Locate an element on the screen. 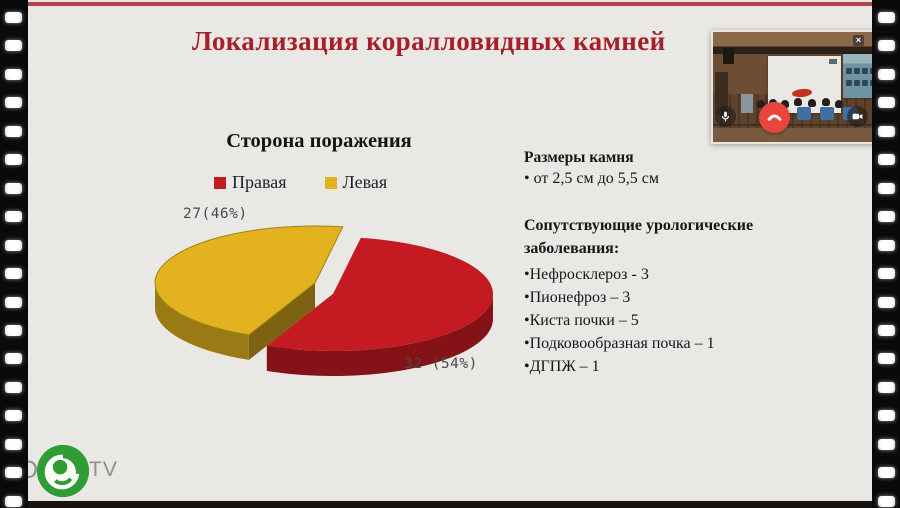 This screenshot has width=900, height=508. list-item: •Нефросклероз - 3 is located at coordinates (586, 274).